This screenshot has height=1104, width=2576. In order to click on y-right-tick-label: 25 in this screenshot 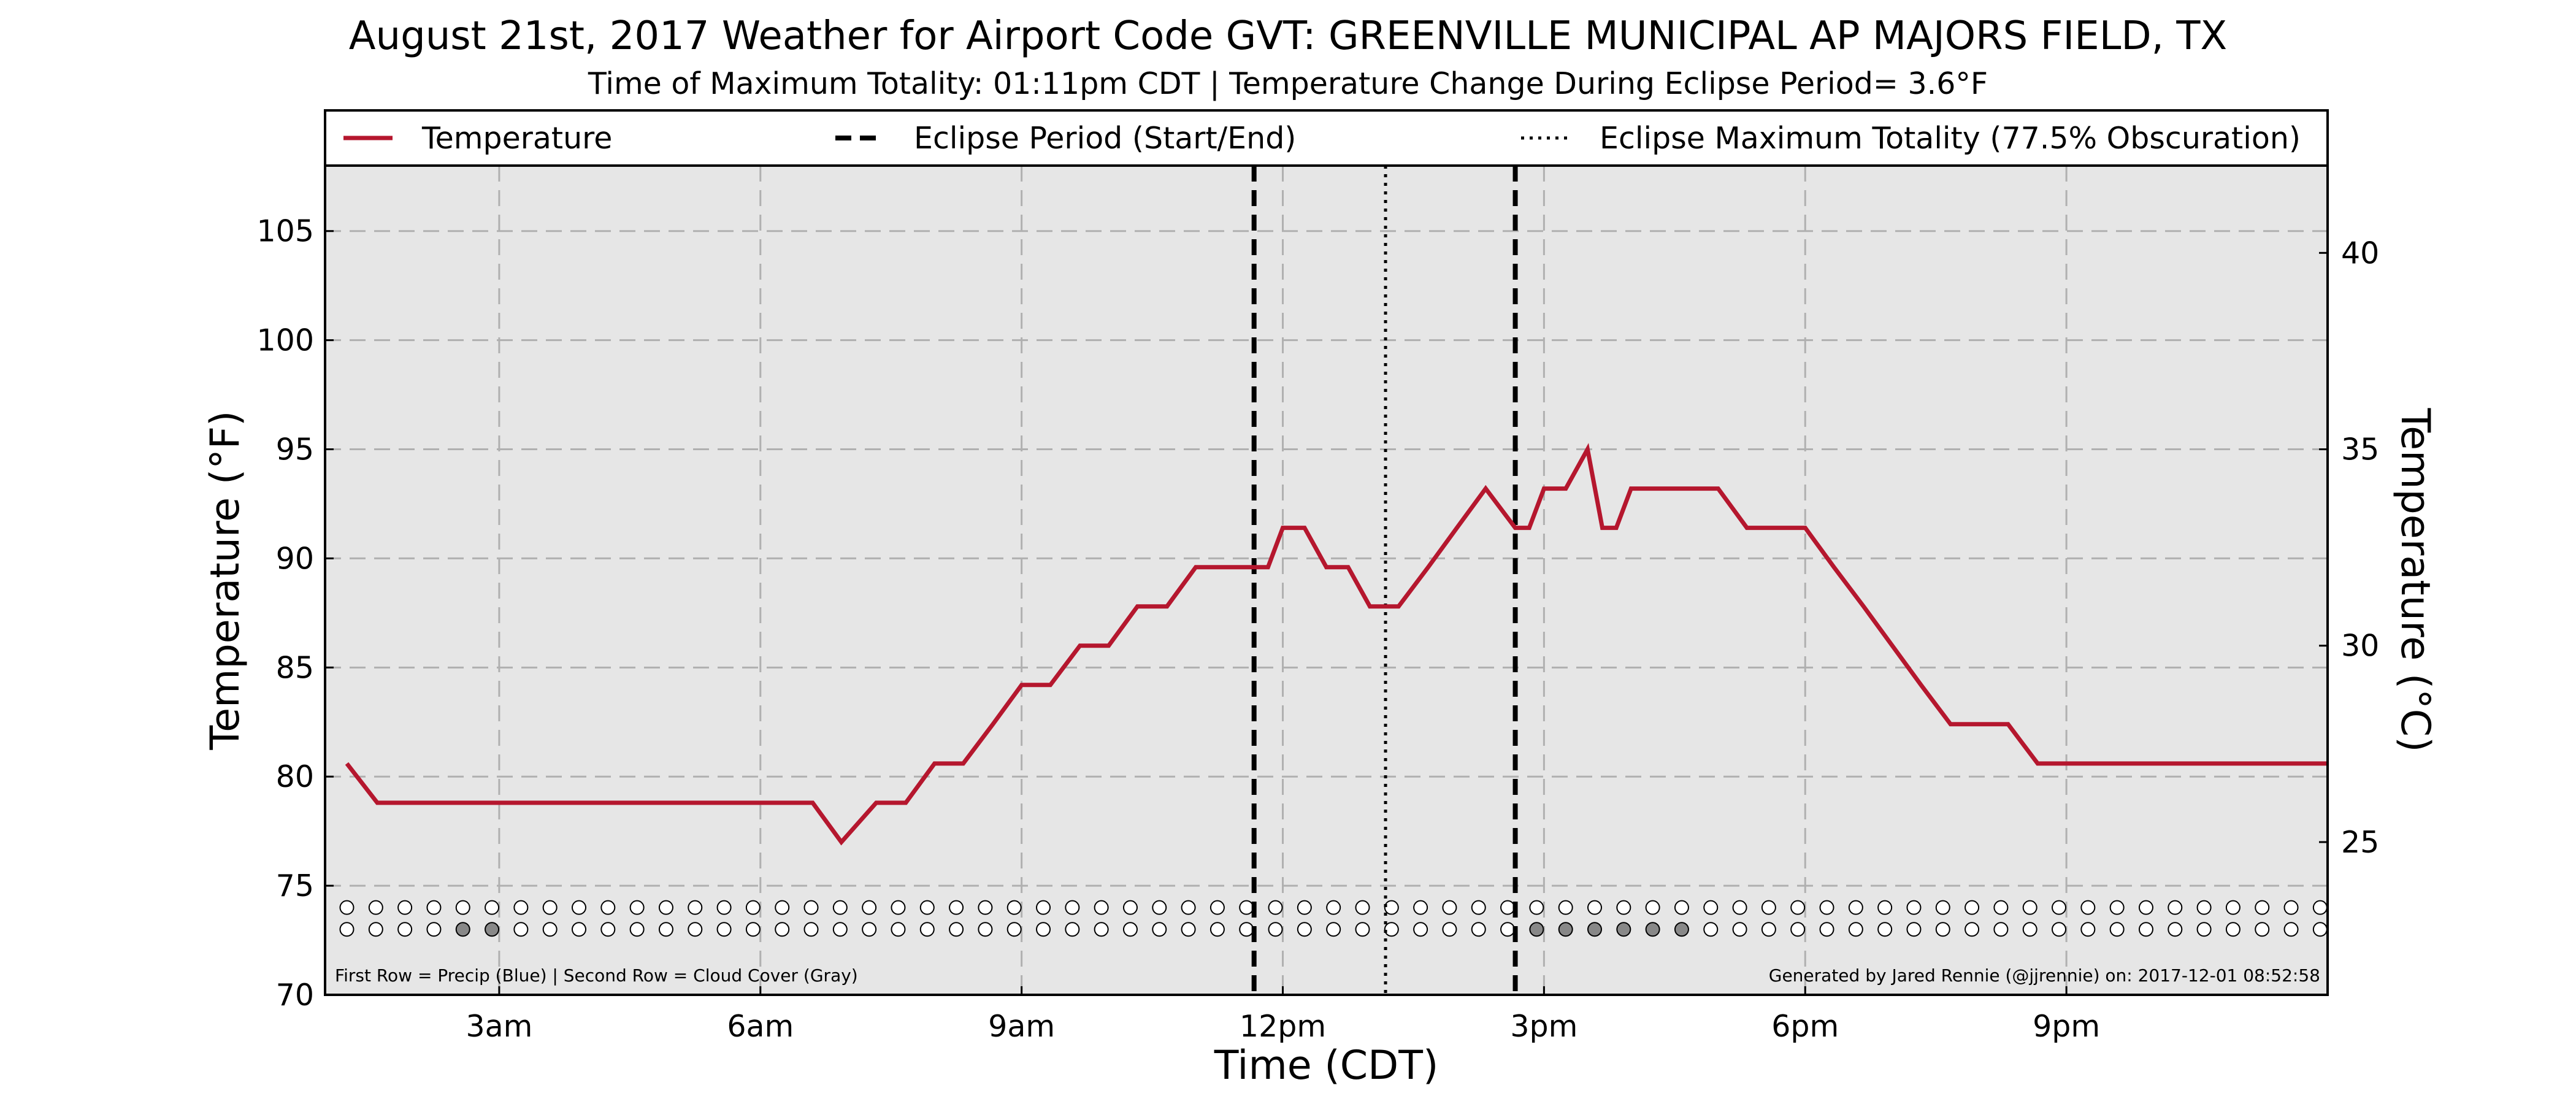, I will do `click(2360, 842)`.